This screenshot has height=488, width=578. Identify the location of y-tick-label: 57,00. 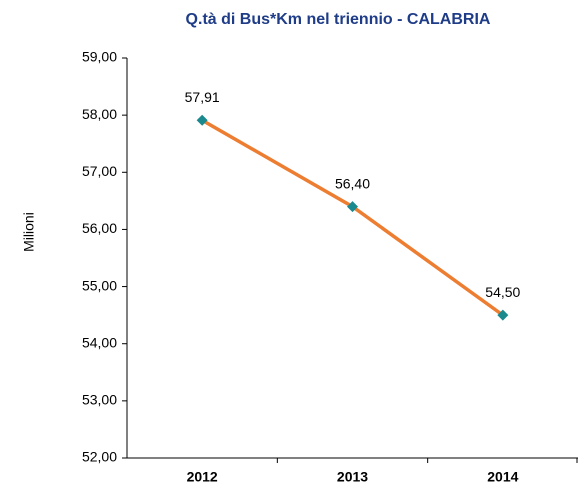
(99, 171).